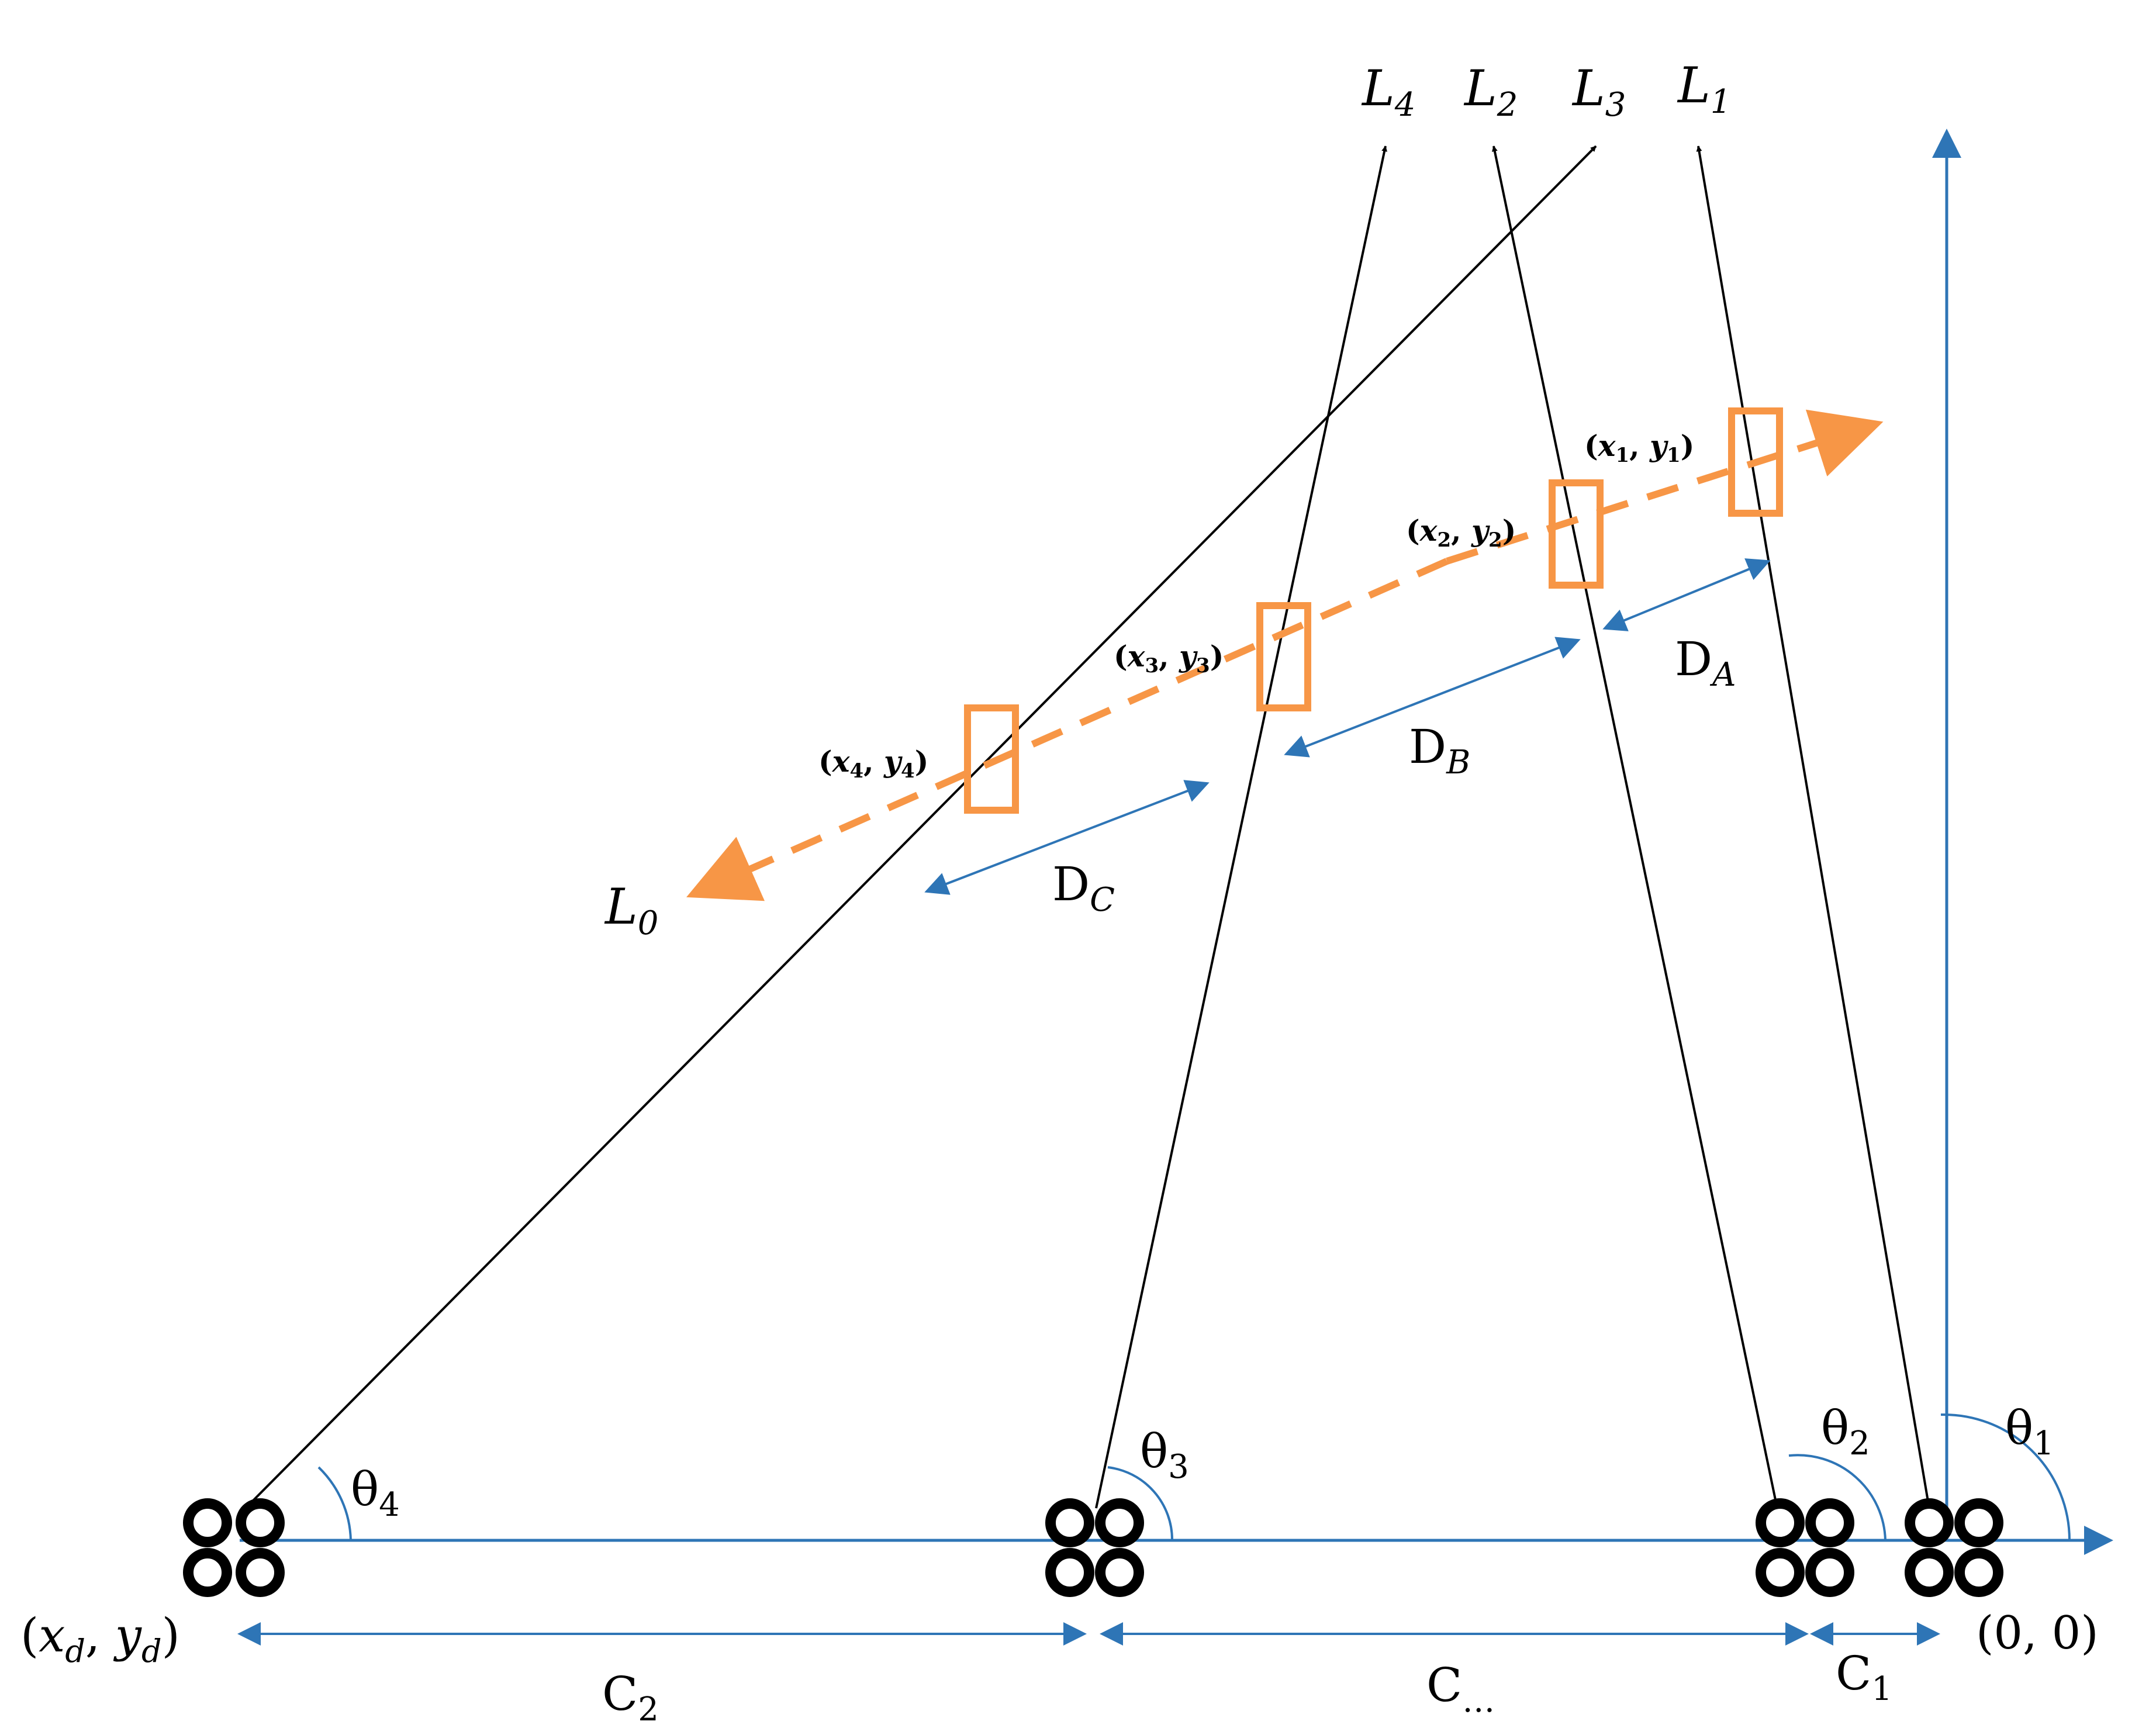  Describe the element at coordinates (1165, 1455) in the screenshot. I see `angle-label-t3: θ3` at that location.